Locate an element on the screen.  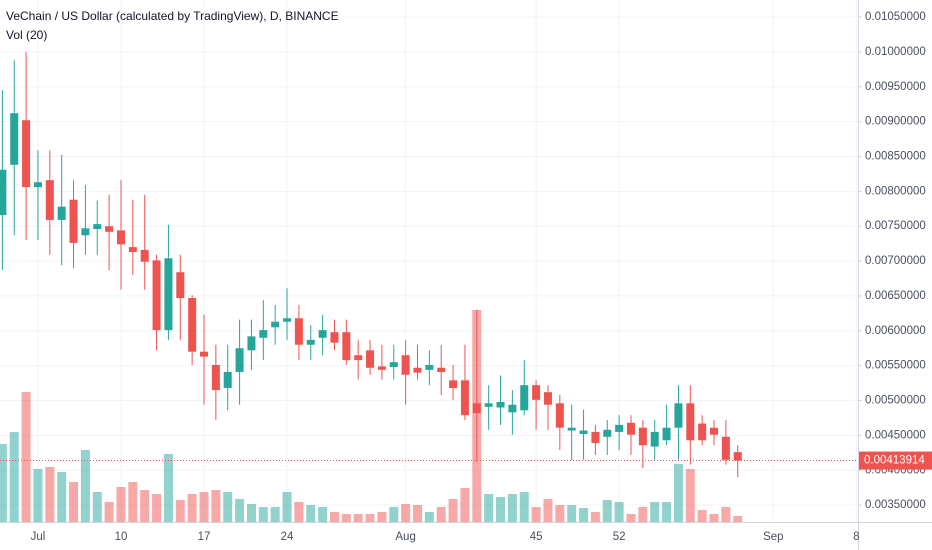
x-tick-label: Jul is located at coordinates (38, 537).